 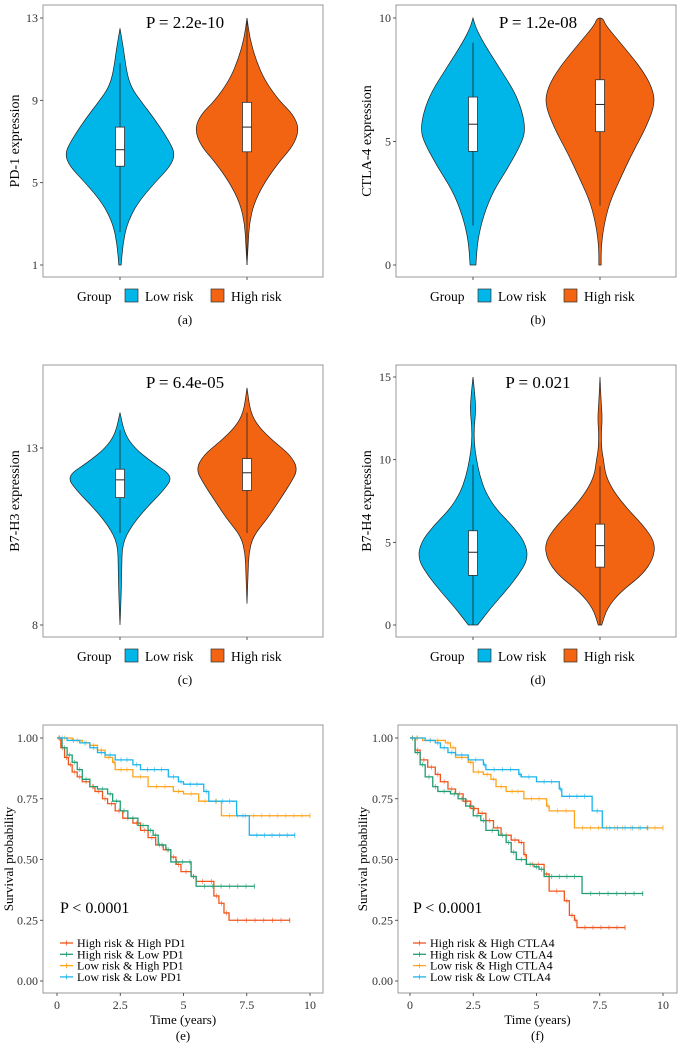 What do you see at coordinates (491, 966) in the screenshot?
I see `legend-label: Low risk & High CTLA4` at bounding box center [491, 966].